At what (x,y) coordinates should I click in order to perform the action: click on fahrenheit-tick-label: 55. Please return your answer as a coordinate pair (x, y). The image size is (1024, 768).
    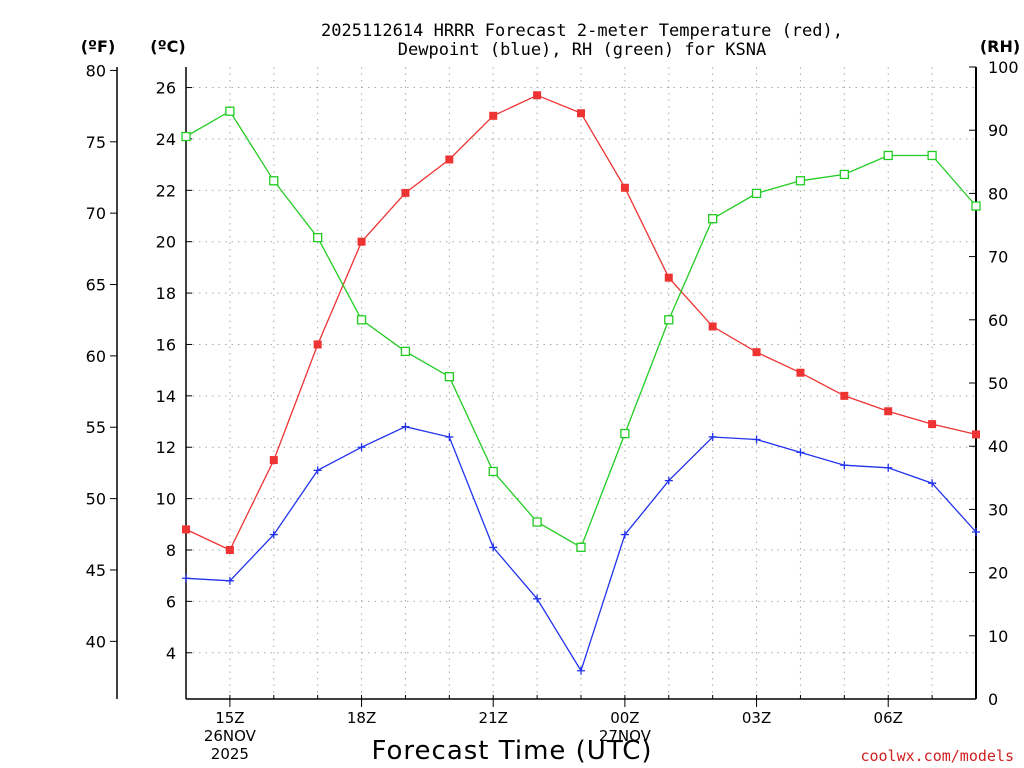
    Looking at the image, I should click on (96, 427).